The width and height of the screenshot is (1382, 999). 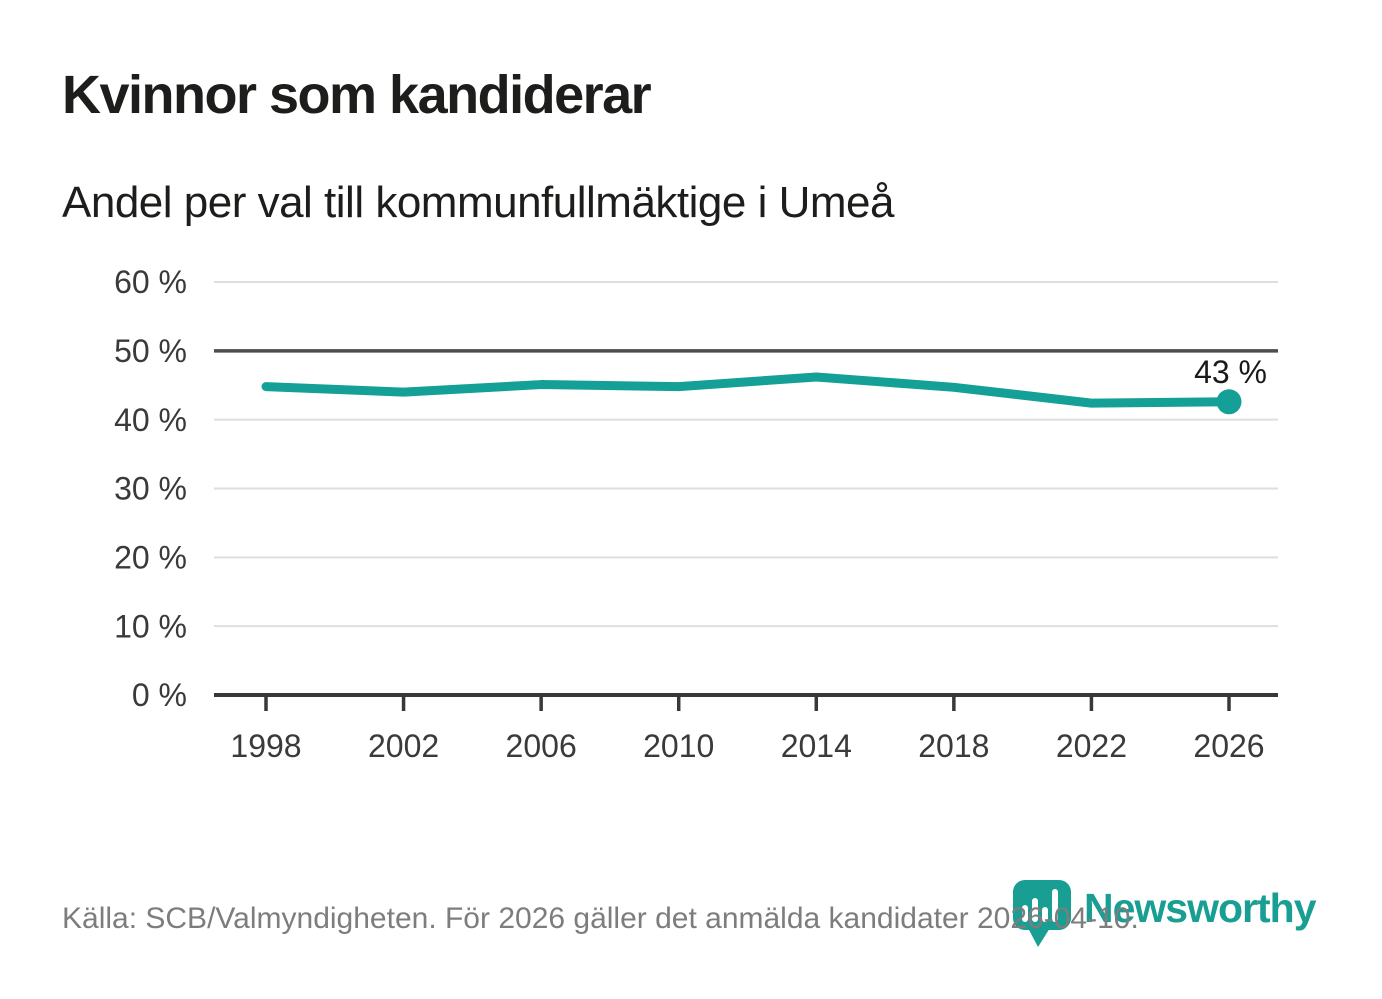 What do you see at coordinates (1228, 746) in the screenshot?
I see `x-tick-label: 2026` at bounding box center [1228, 746].